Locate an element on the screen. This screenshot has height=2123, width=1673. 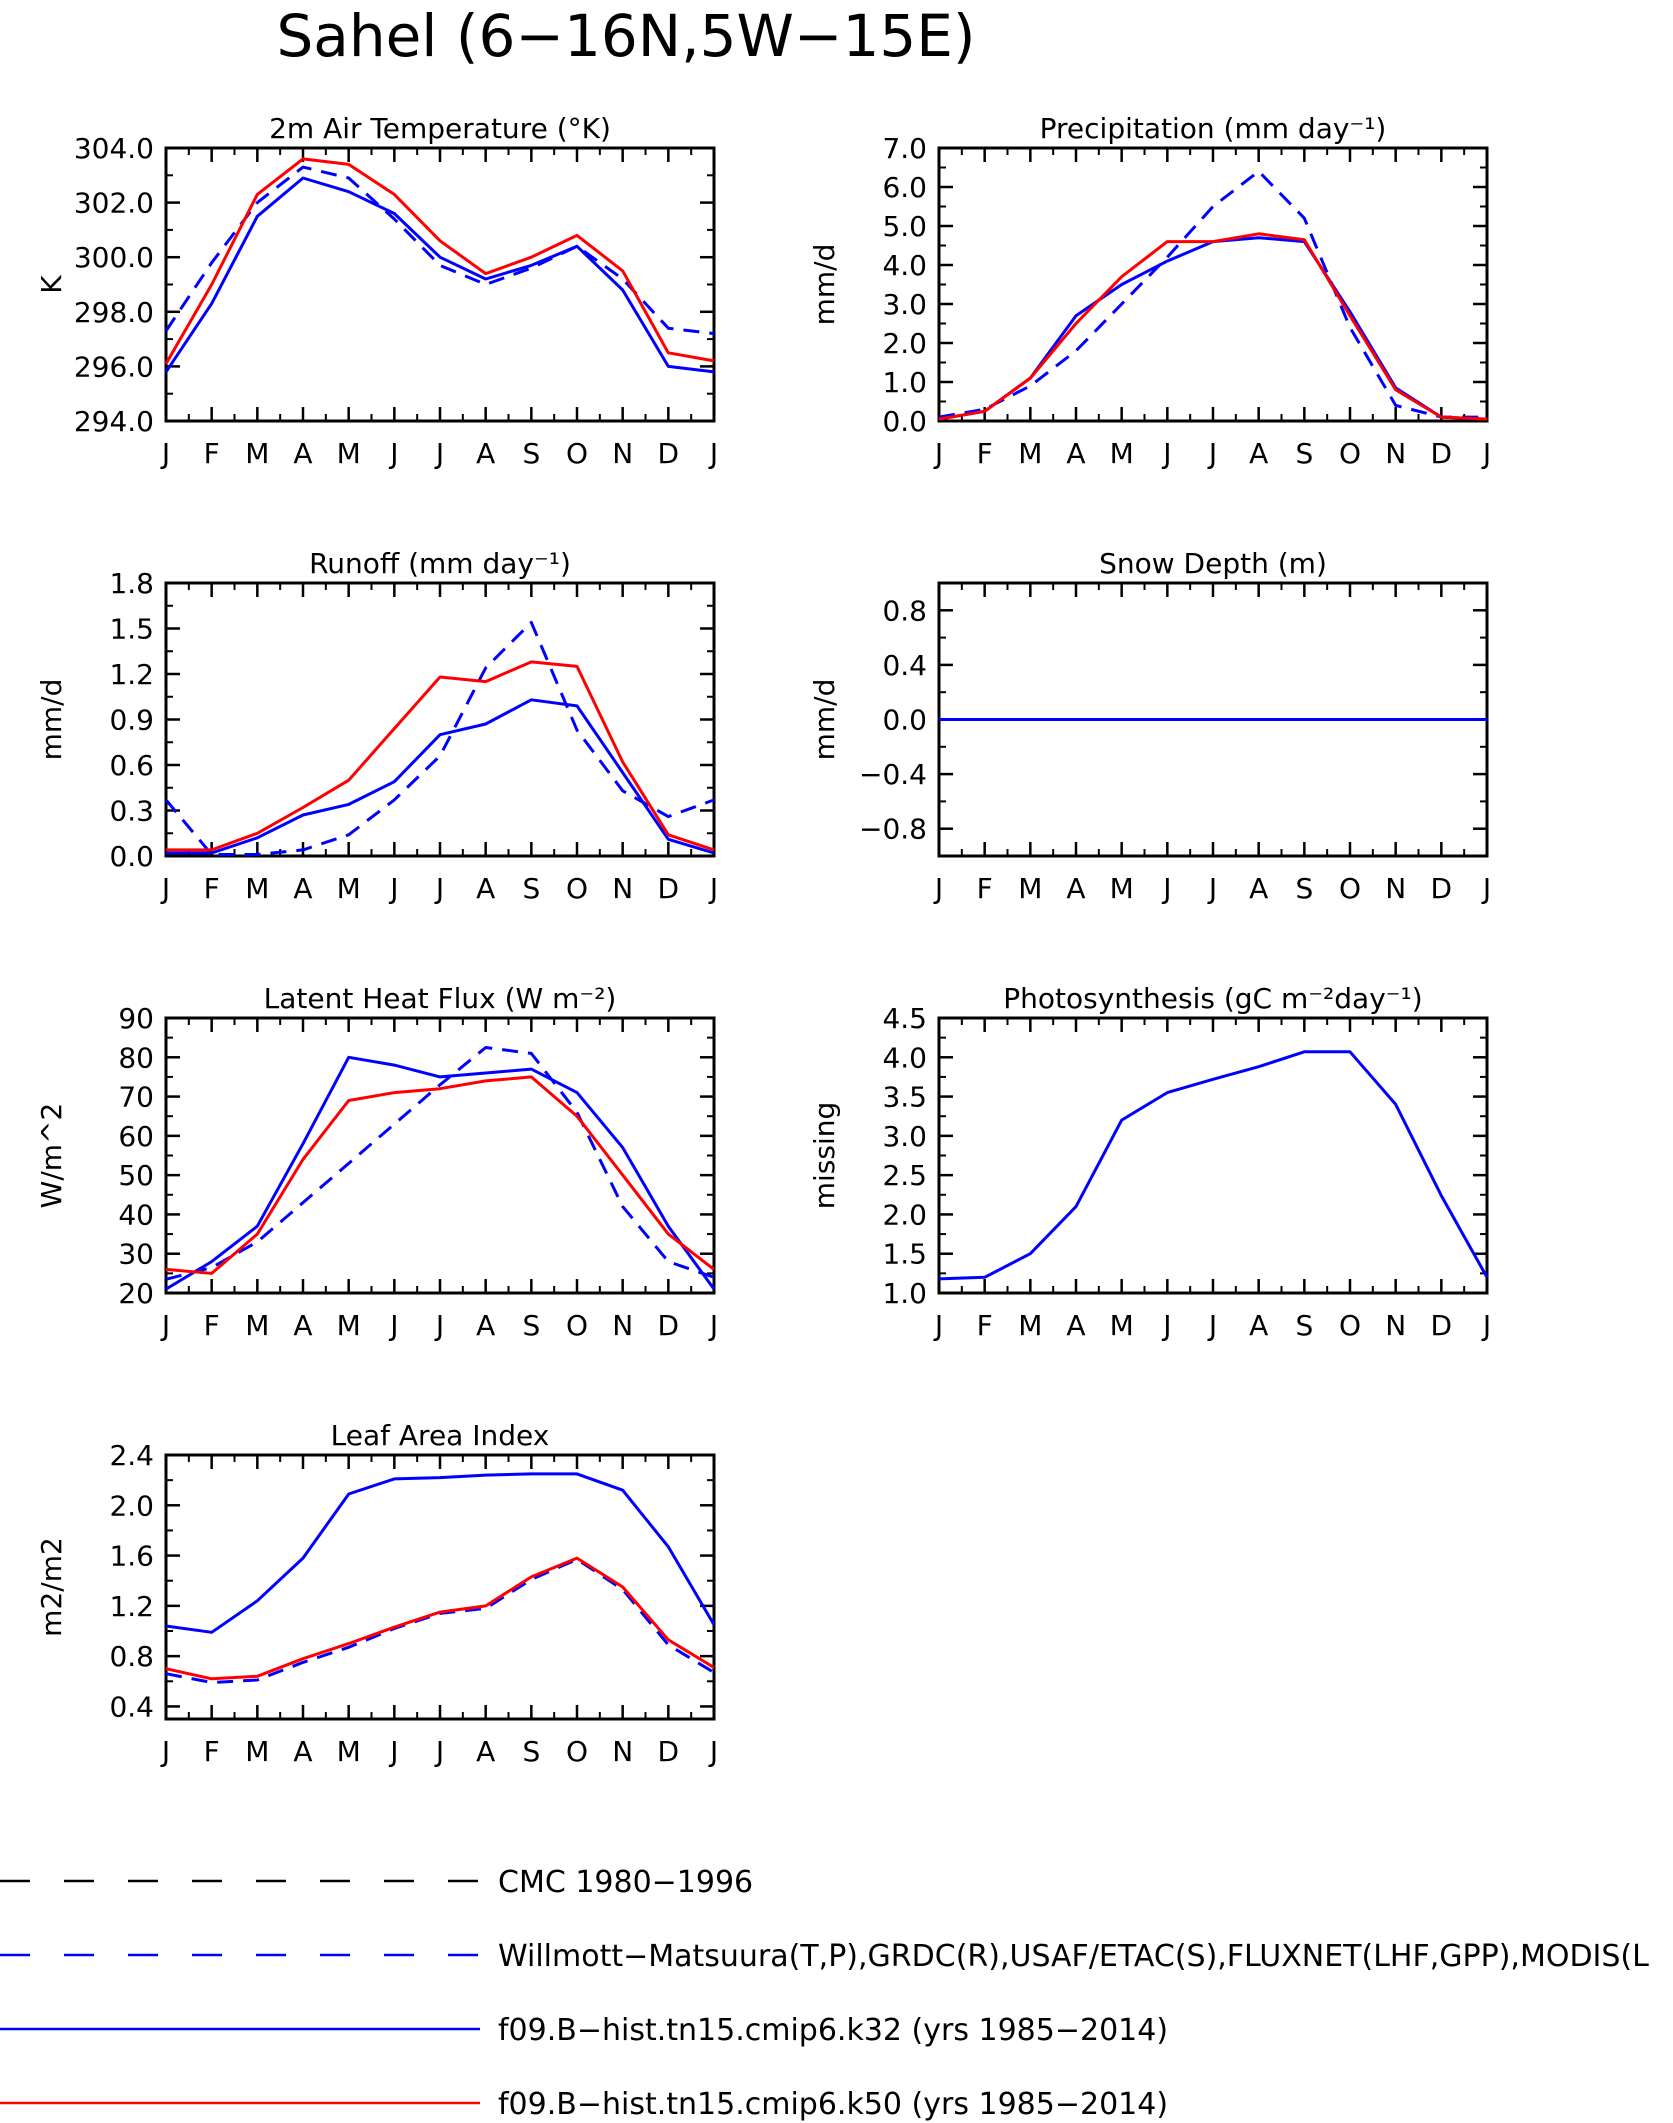
runoff-xtick-label: D is located at coordinates (669, 888).